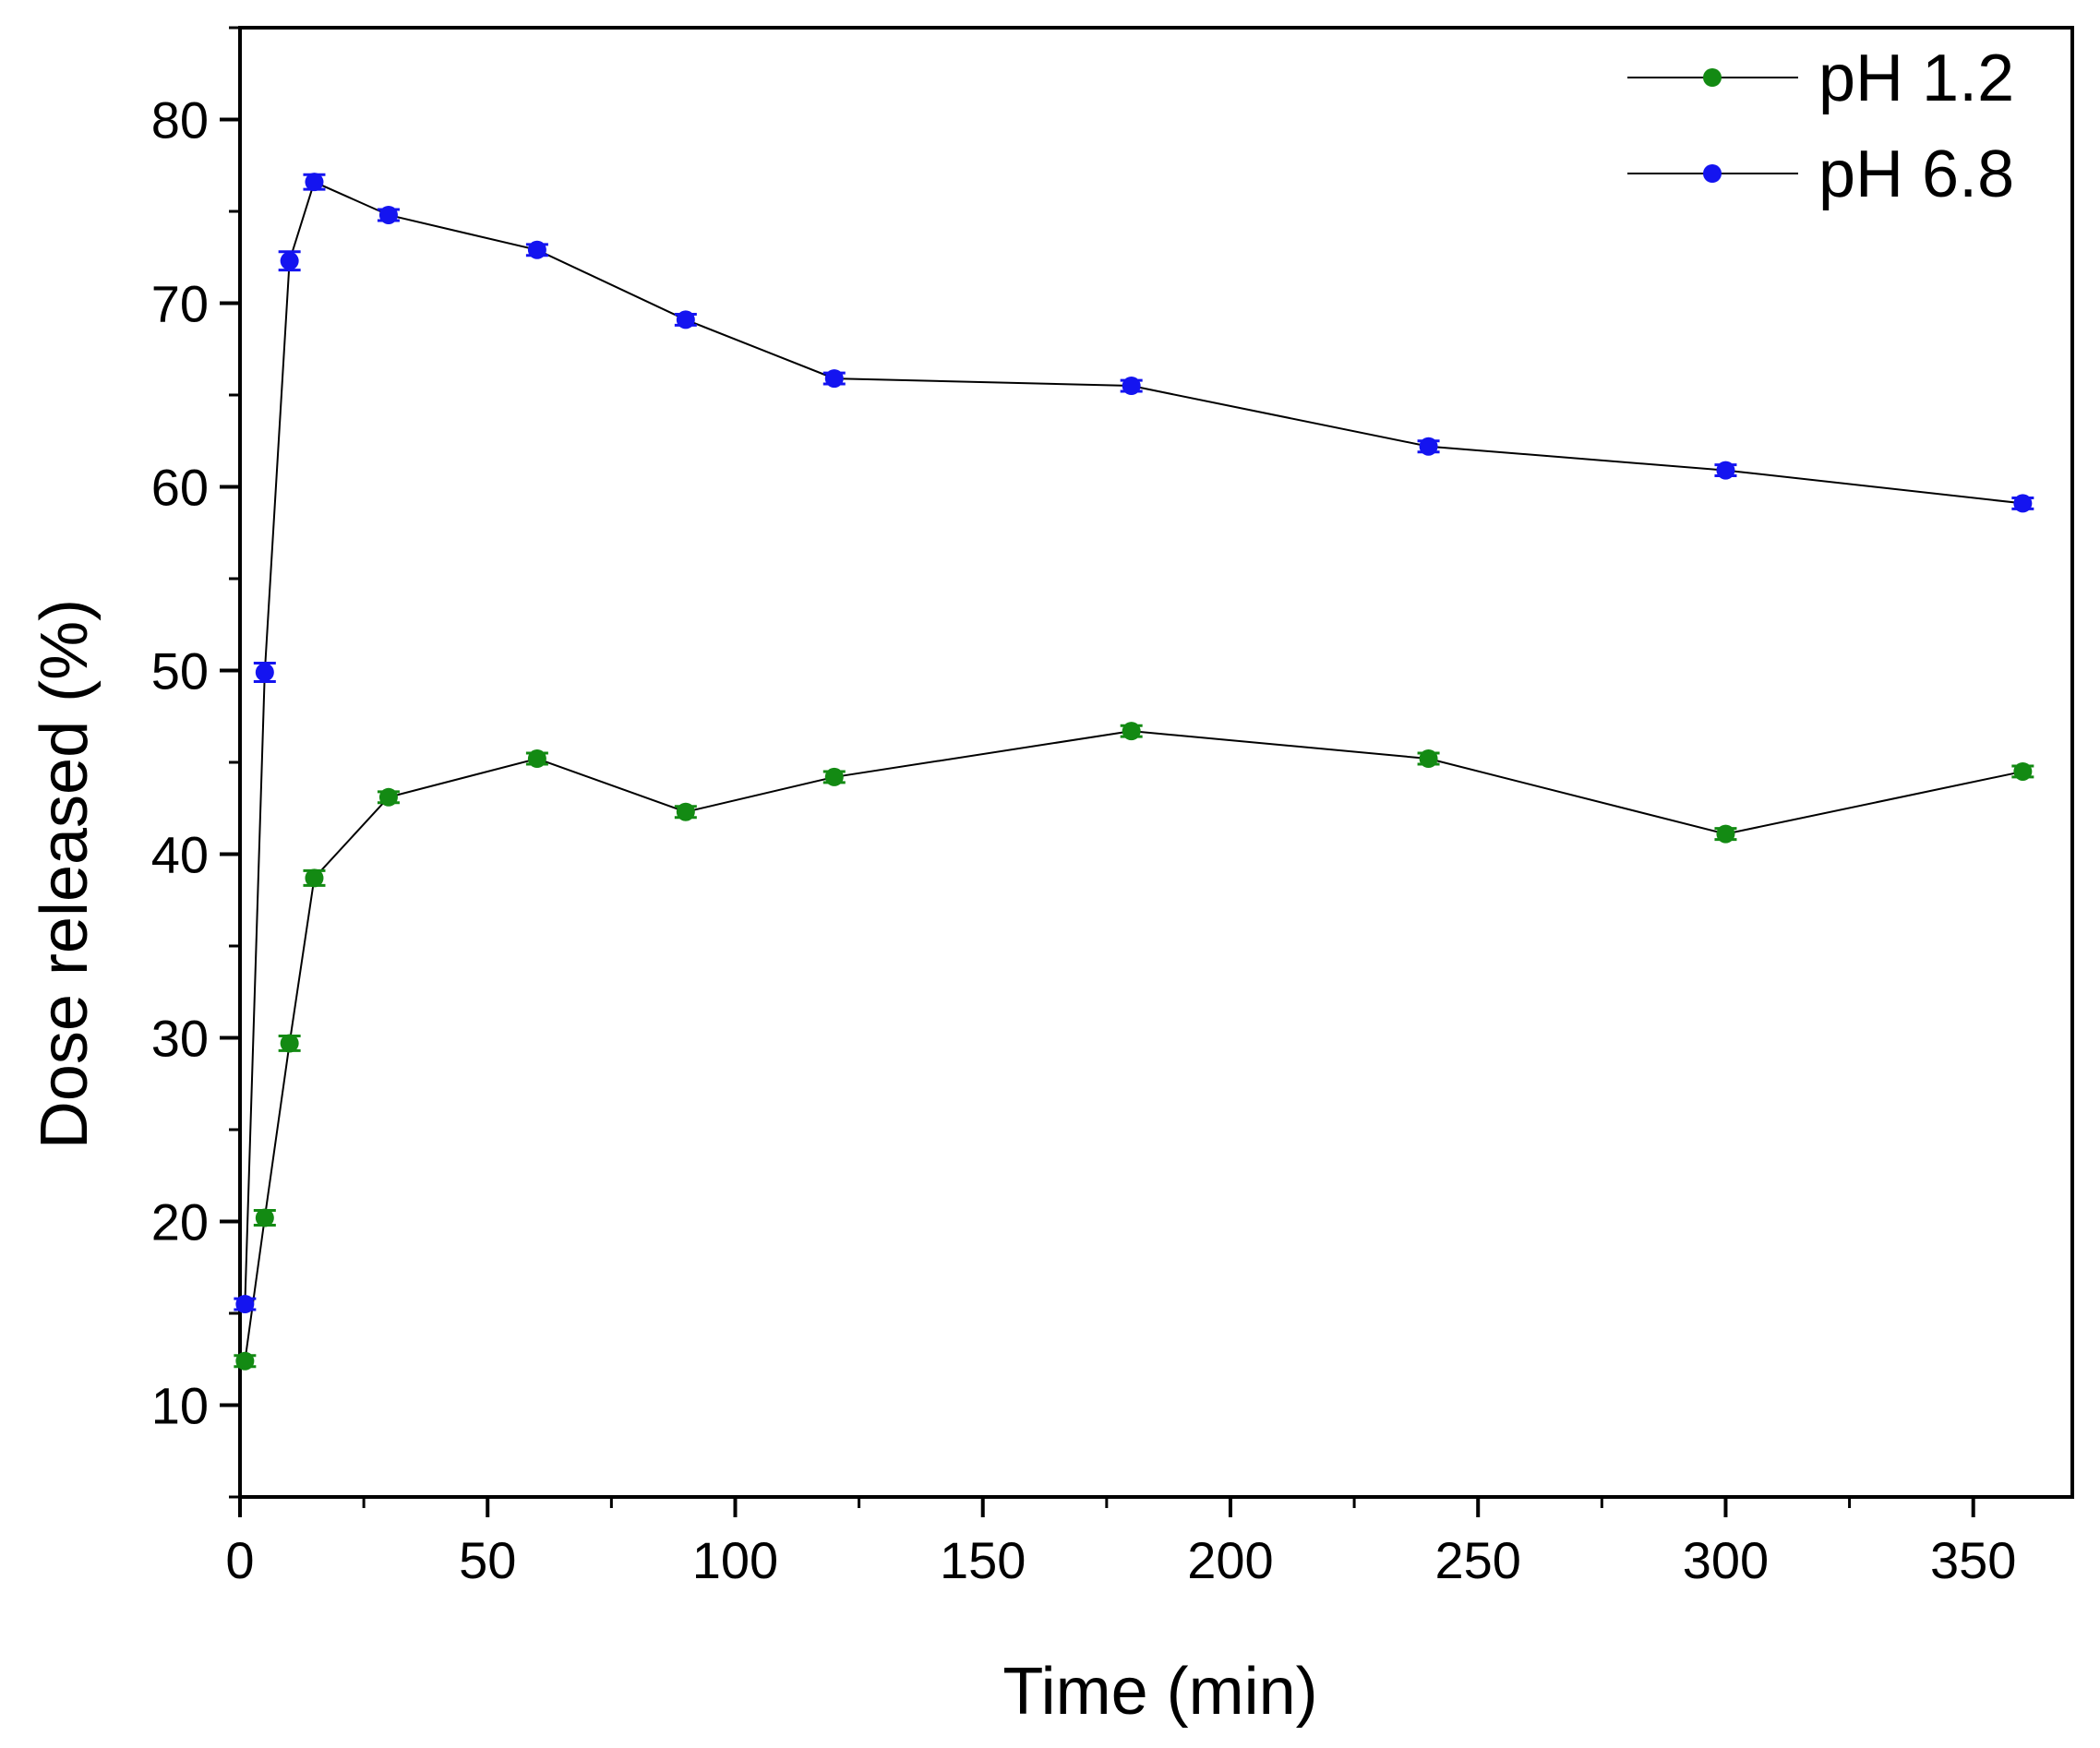 The image size is (2100, 1748). I want to click on y-axis-title: Dose released (%), so click(65, 874).